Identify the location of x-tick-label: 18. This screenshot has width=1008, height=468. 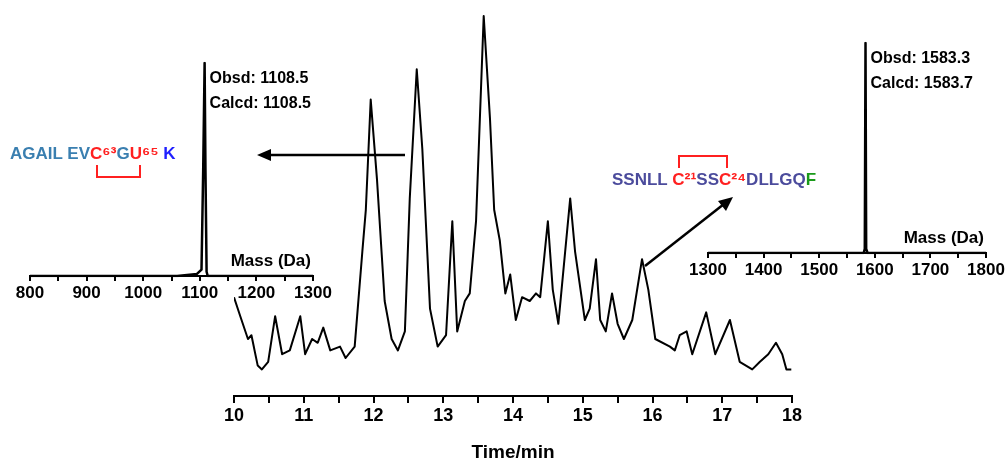
(792, 414).